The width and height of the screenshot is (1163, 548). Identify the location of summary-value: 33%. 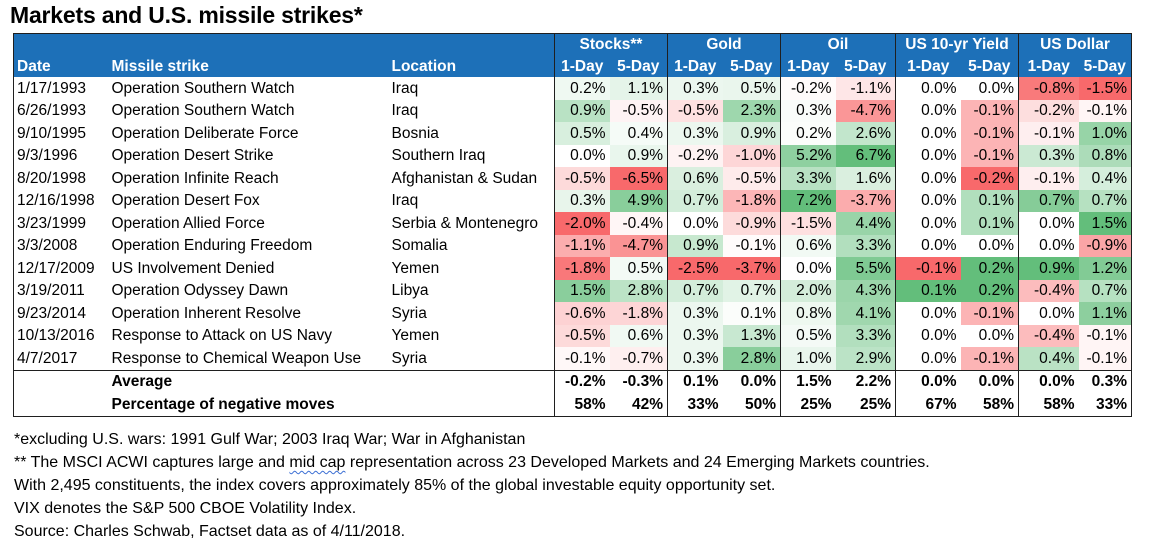
(695, 404).